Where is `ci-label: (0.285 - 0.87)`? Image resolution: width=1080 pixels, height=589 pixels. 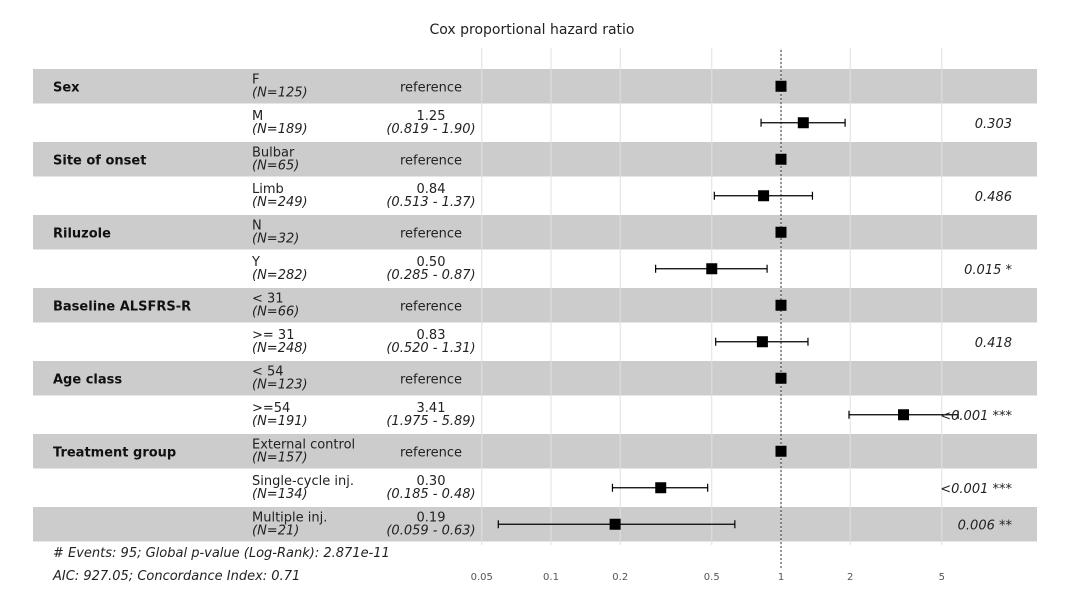 ci-label: (0.285 - 0.87) is located at coordinates (430, 275).